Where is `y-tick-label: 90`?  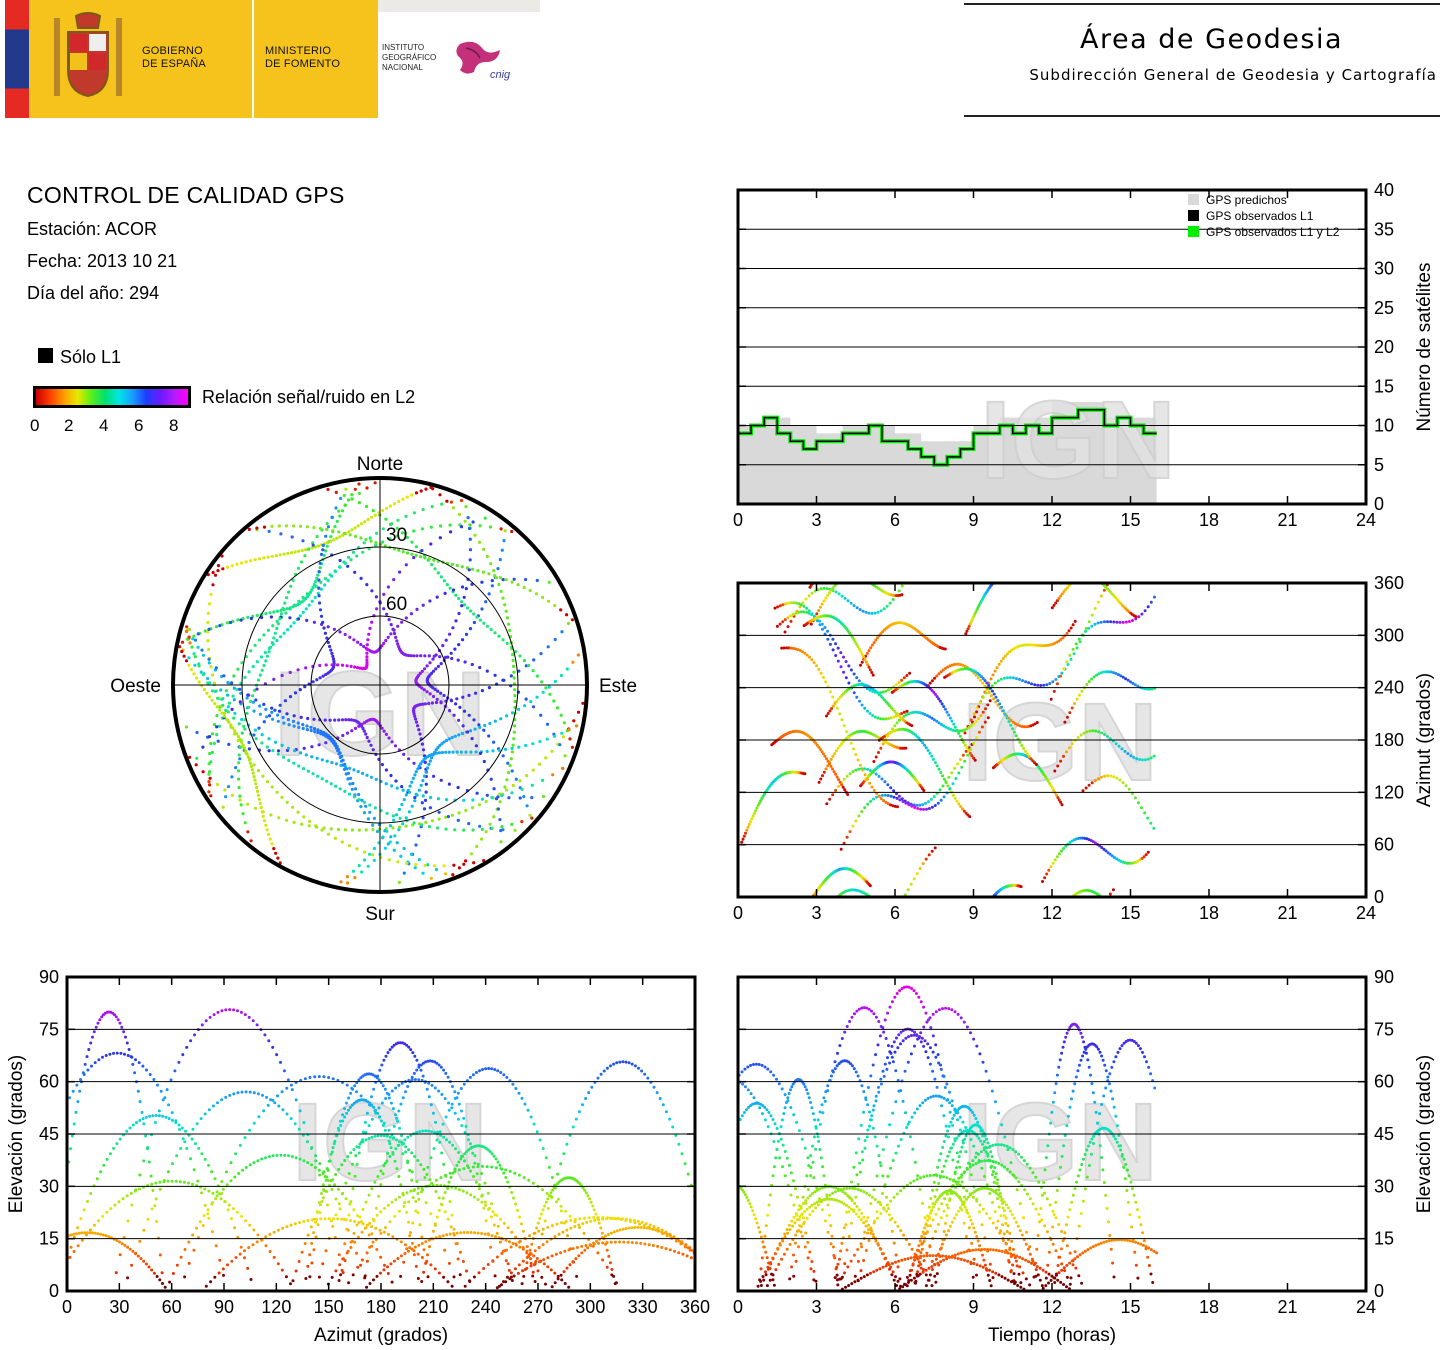
y-tick-label: 90 is located at coordinates (49, 977).